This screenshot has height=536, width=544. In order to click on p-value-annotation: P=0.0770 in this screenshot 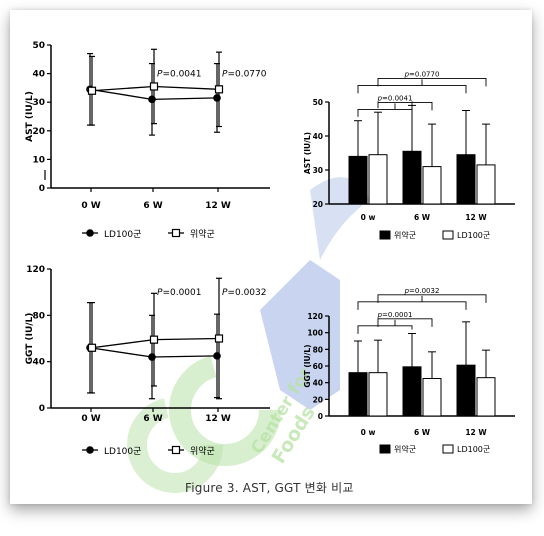, I will do `click(244, 75)`.